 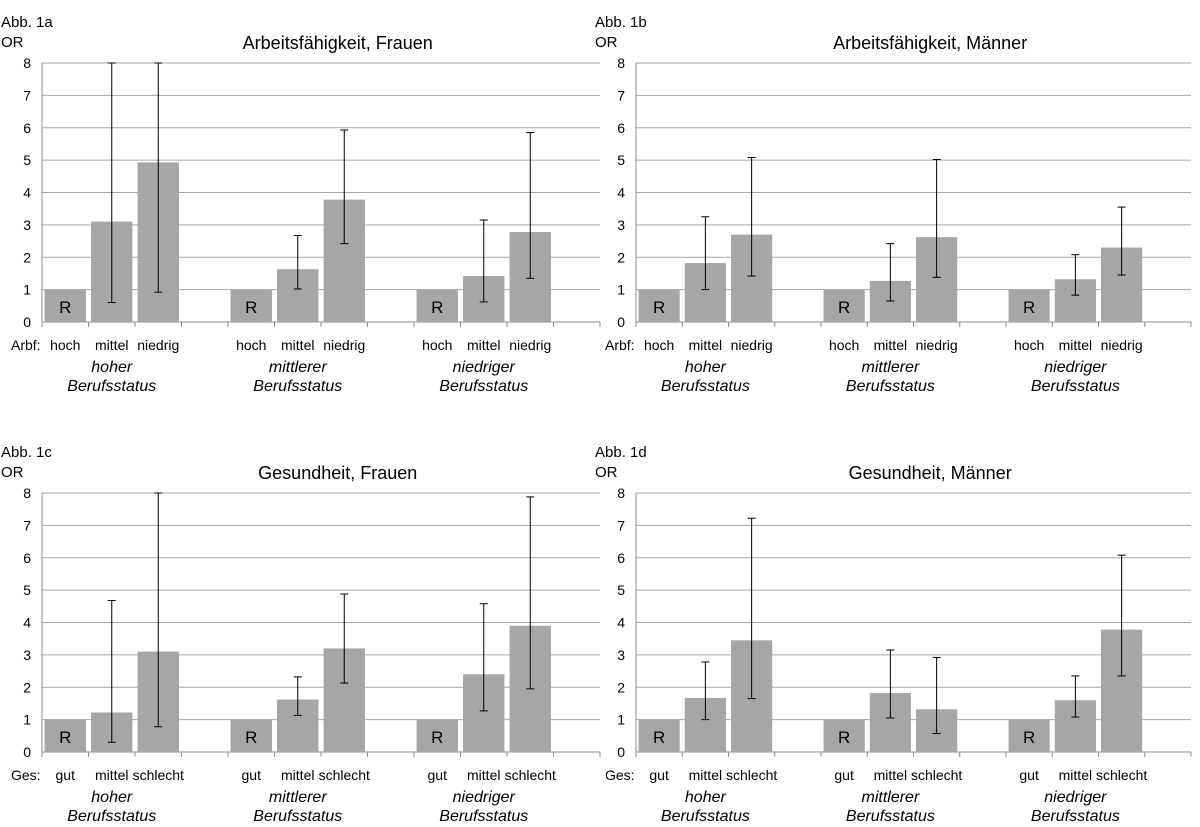 I want to click on chart-title: Arbeitsfähigkeit, Frauen, so click(x=338, y=43).